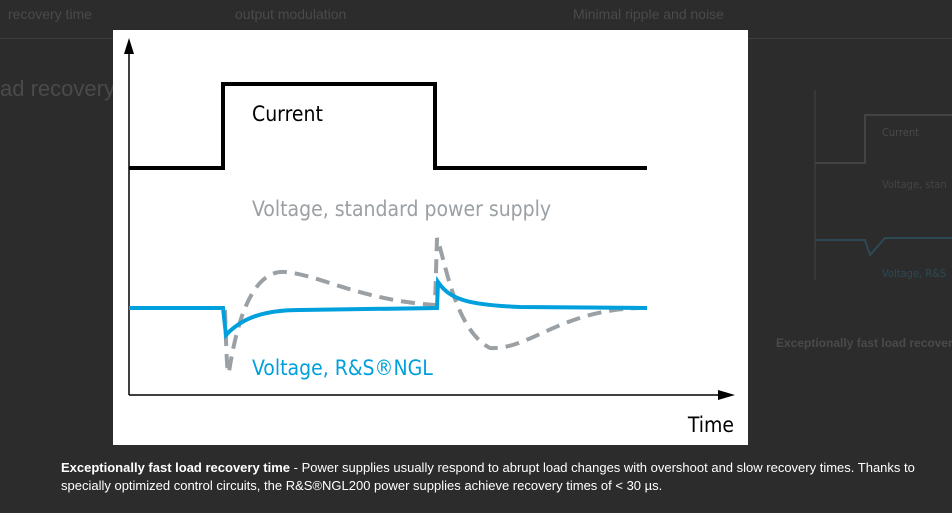 This screenshot has height=513, width=952. What do you see at coordinates (388, 126) in the screenshot?
I see `current-curve` at bounding box center [388, 126].